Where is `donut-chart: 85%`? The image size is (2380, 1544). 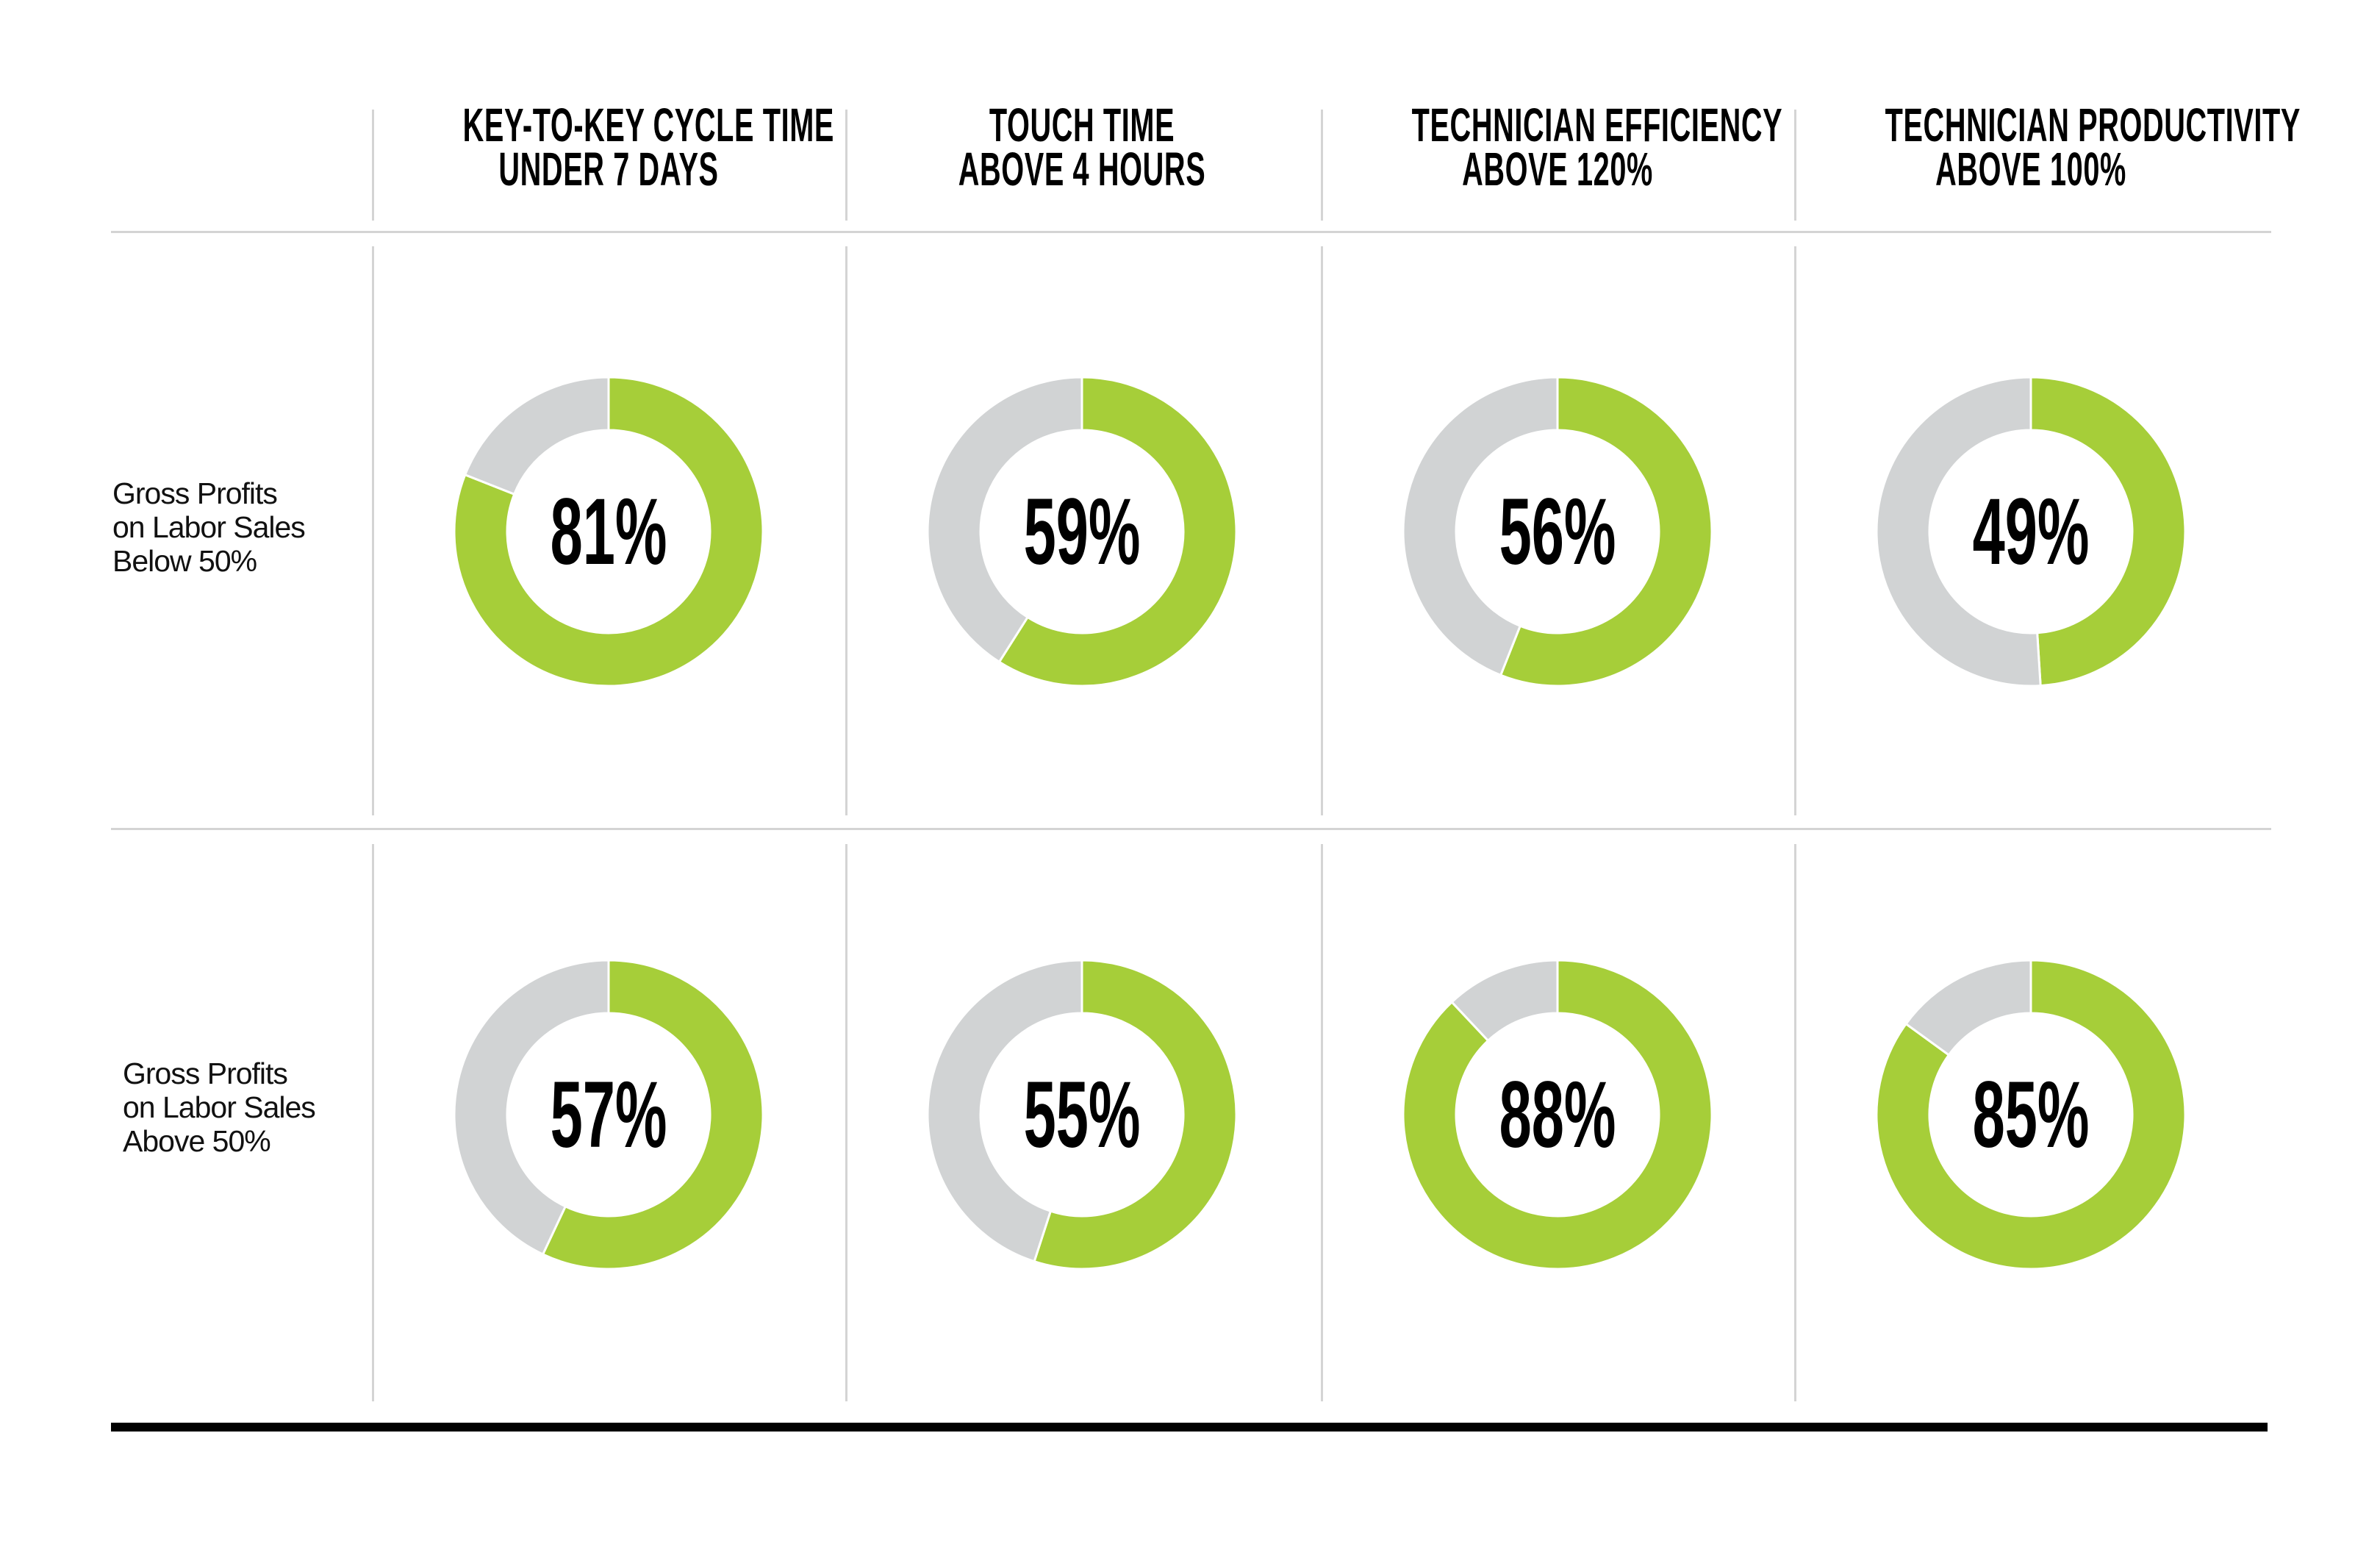 donut-chart: 85% is located at coordinates (2031, 1114).